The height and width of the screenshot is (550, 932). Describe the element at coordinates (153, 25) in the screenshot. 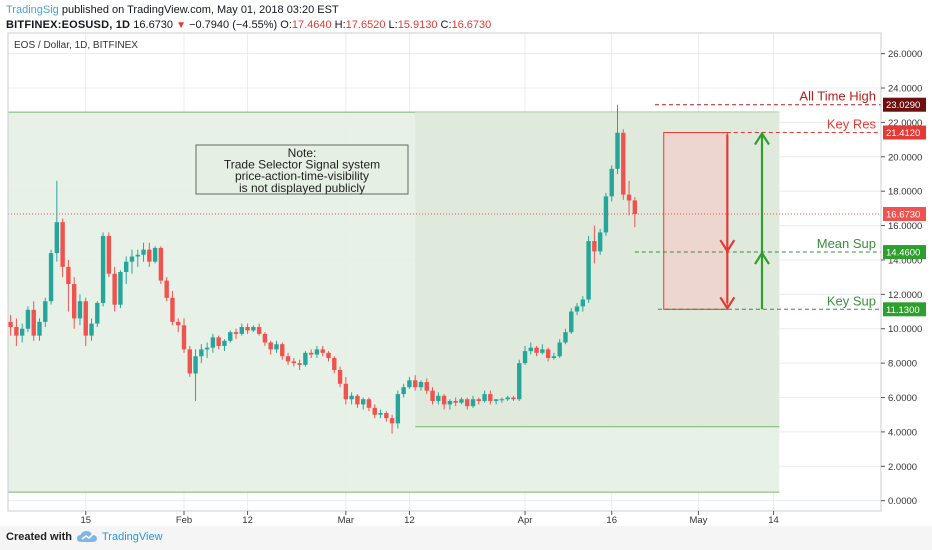

I see `last-price: 16.6730` at that location.